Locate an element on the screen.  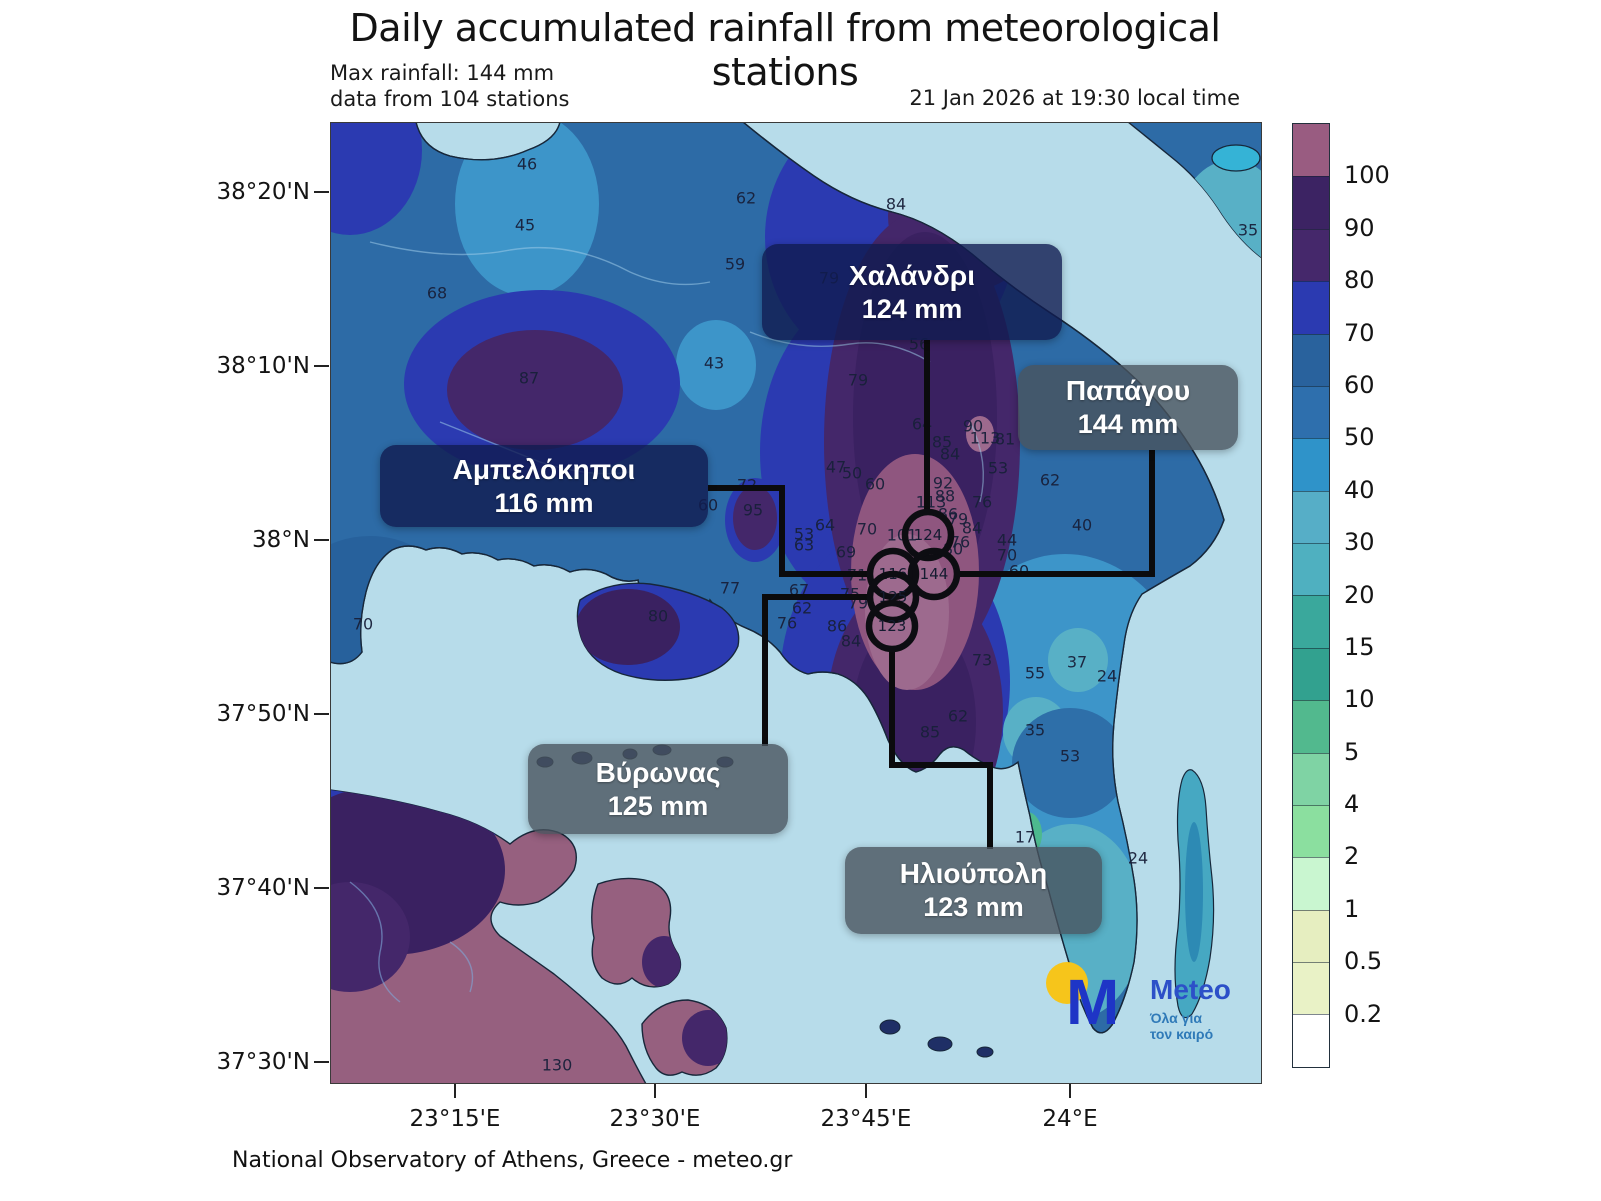
station-value: 80 is located at coordinates (658, 616).